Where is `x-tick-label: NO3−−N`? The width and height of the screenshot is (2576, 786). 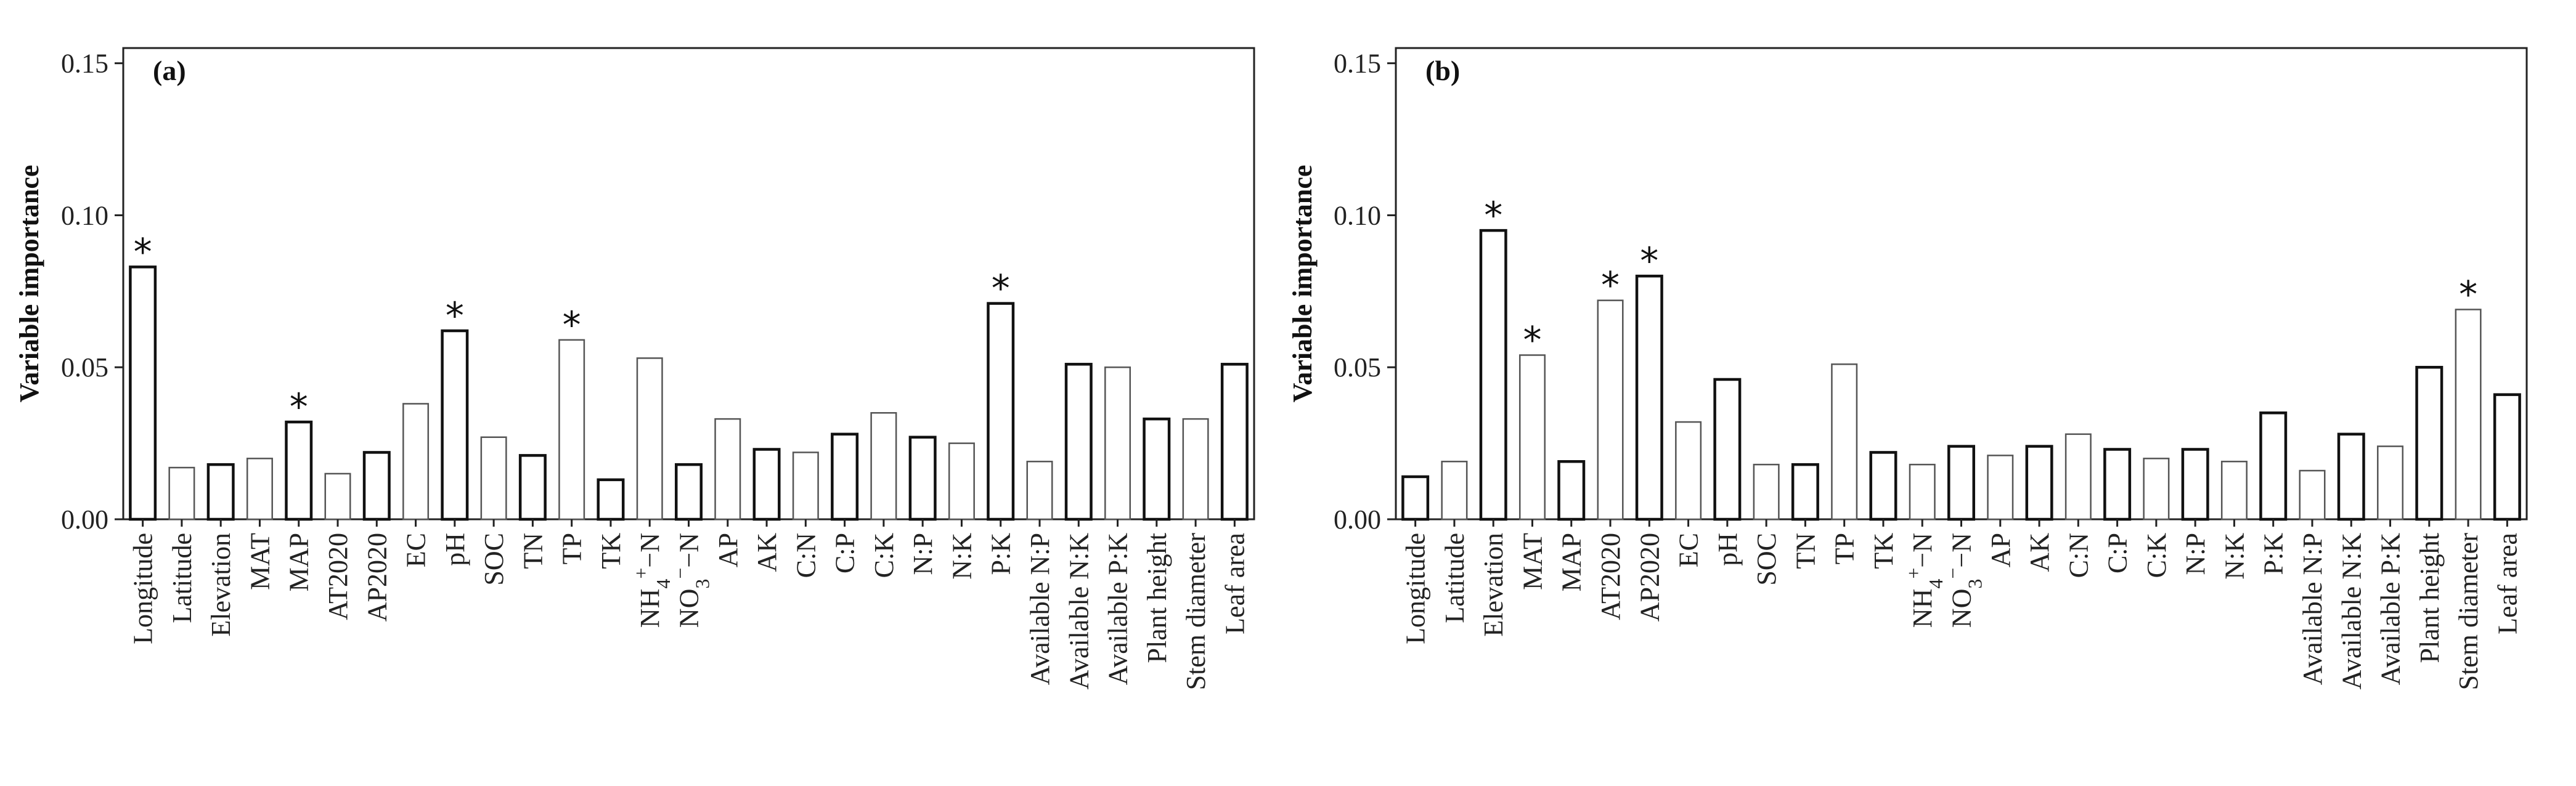
x-tick-label: NO3−−N is located at coordinates (1964, 580).